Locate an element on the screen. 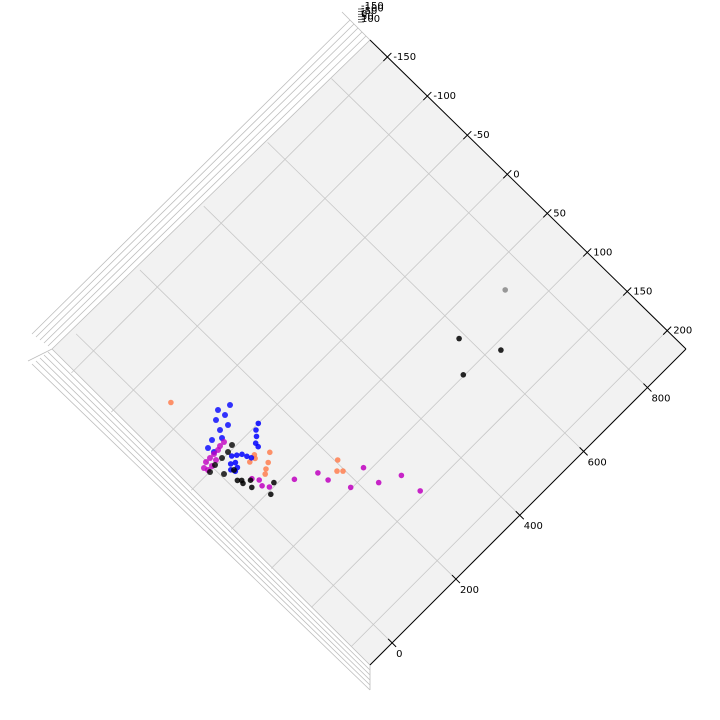 This screenshot has width=720, height=720. x-tick-label: 50 is located at coordinates (559, 213).